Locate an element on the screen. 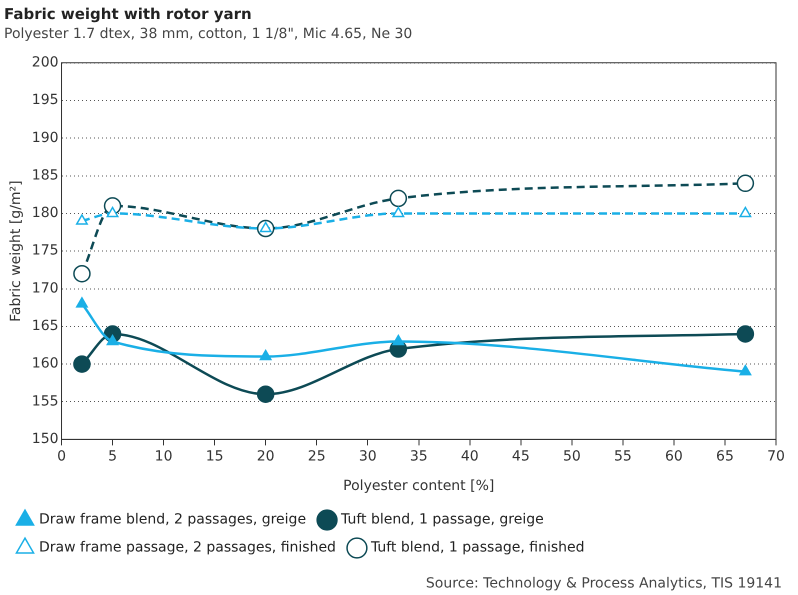 This screenshot has width=798, height=595. x-tick-label: 20 is located at coordinates (265, 456).